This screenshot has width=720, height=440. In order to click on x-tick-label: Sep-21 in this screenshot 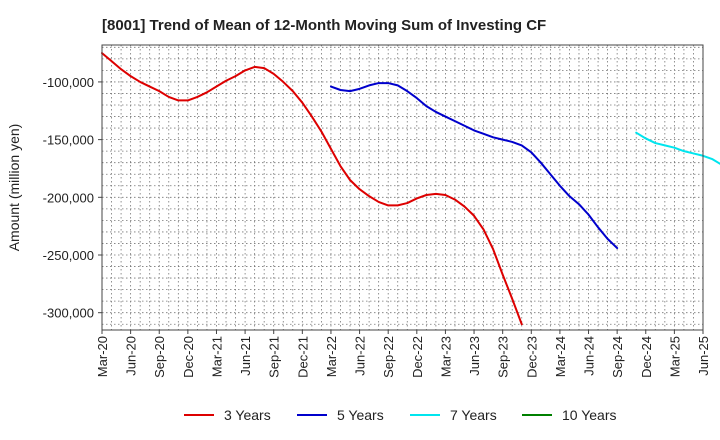, I will do `click(274, 357)`.